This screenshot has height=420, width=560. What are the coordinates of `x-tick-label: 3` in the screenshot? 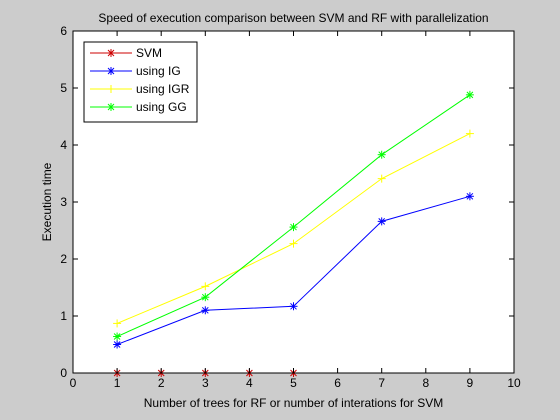 It's located at (205, 383).